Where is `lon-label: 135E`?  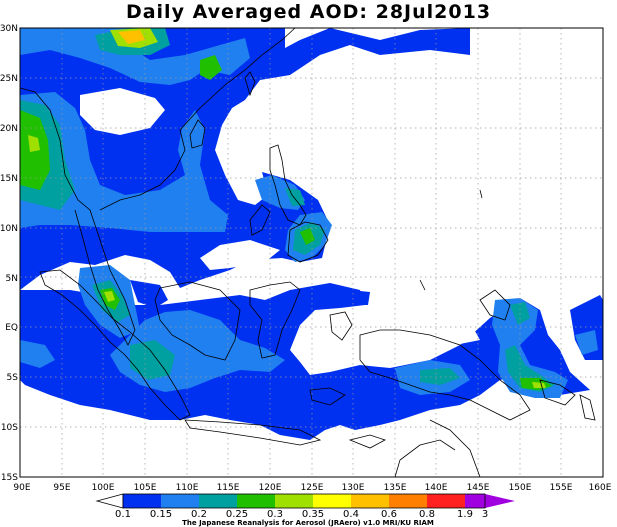 lon-label: 135E is located at coordinates (395, 488).